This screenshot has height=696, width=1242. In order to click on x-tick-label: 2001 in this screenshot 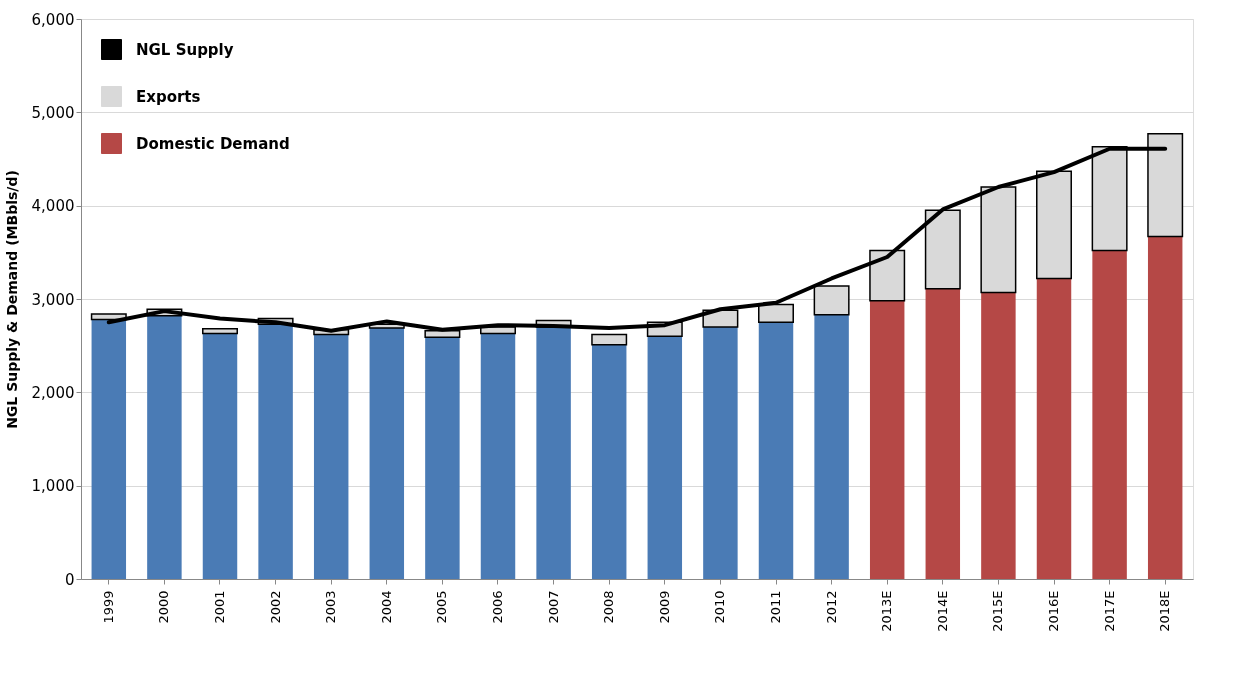, I will do `click(219, 607)`.